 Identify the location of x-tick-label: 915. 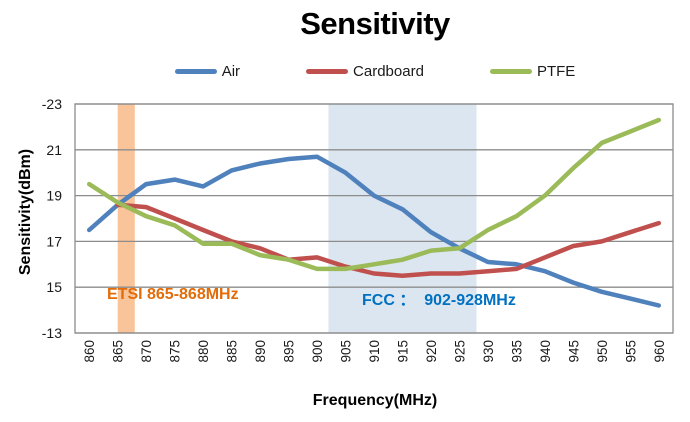
(402, 351).